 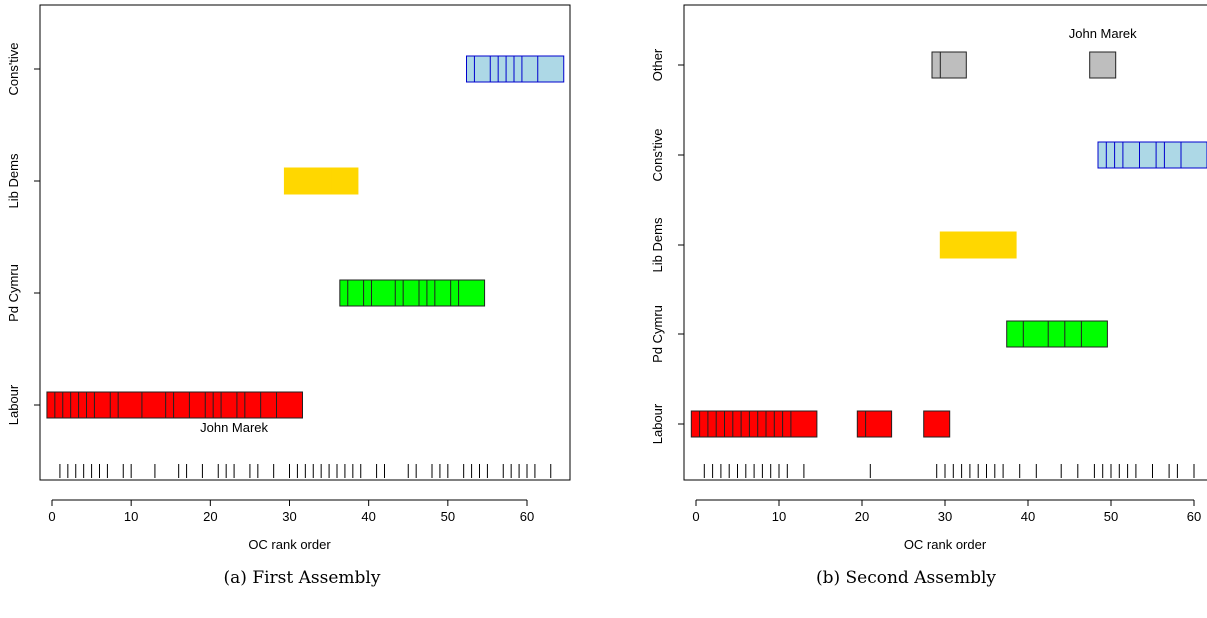 I want to click on chart-caption: (b) Second Assembly, so click(x=906, y=578).